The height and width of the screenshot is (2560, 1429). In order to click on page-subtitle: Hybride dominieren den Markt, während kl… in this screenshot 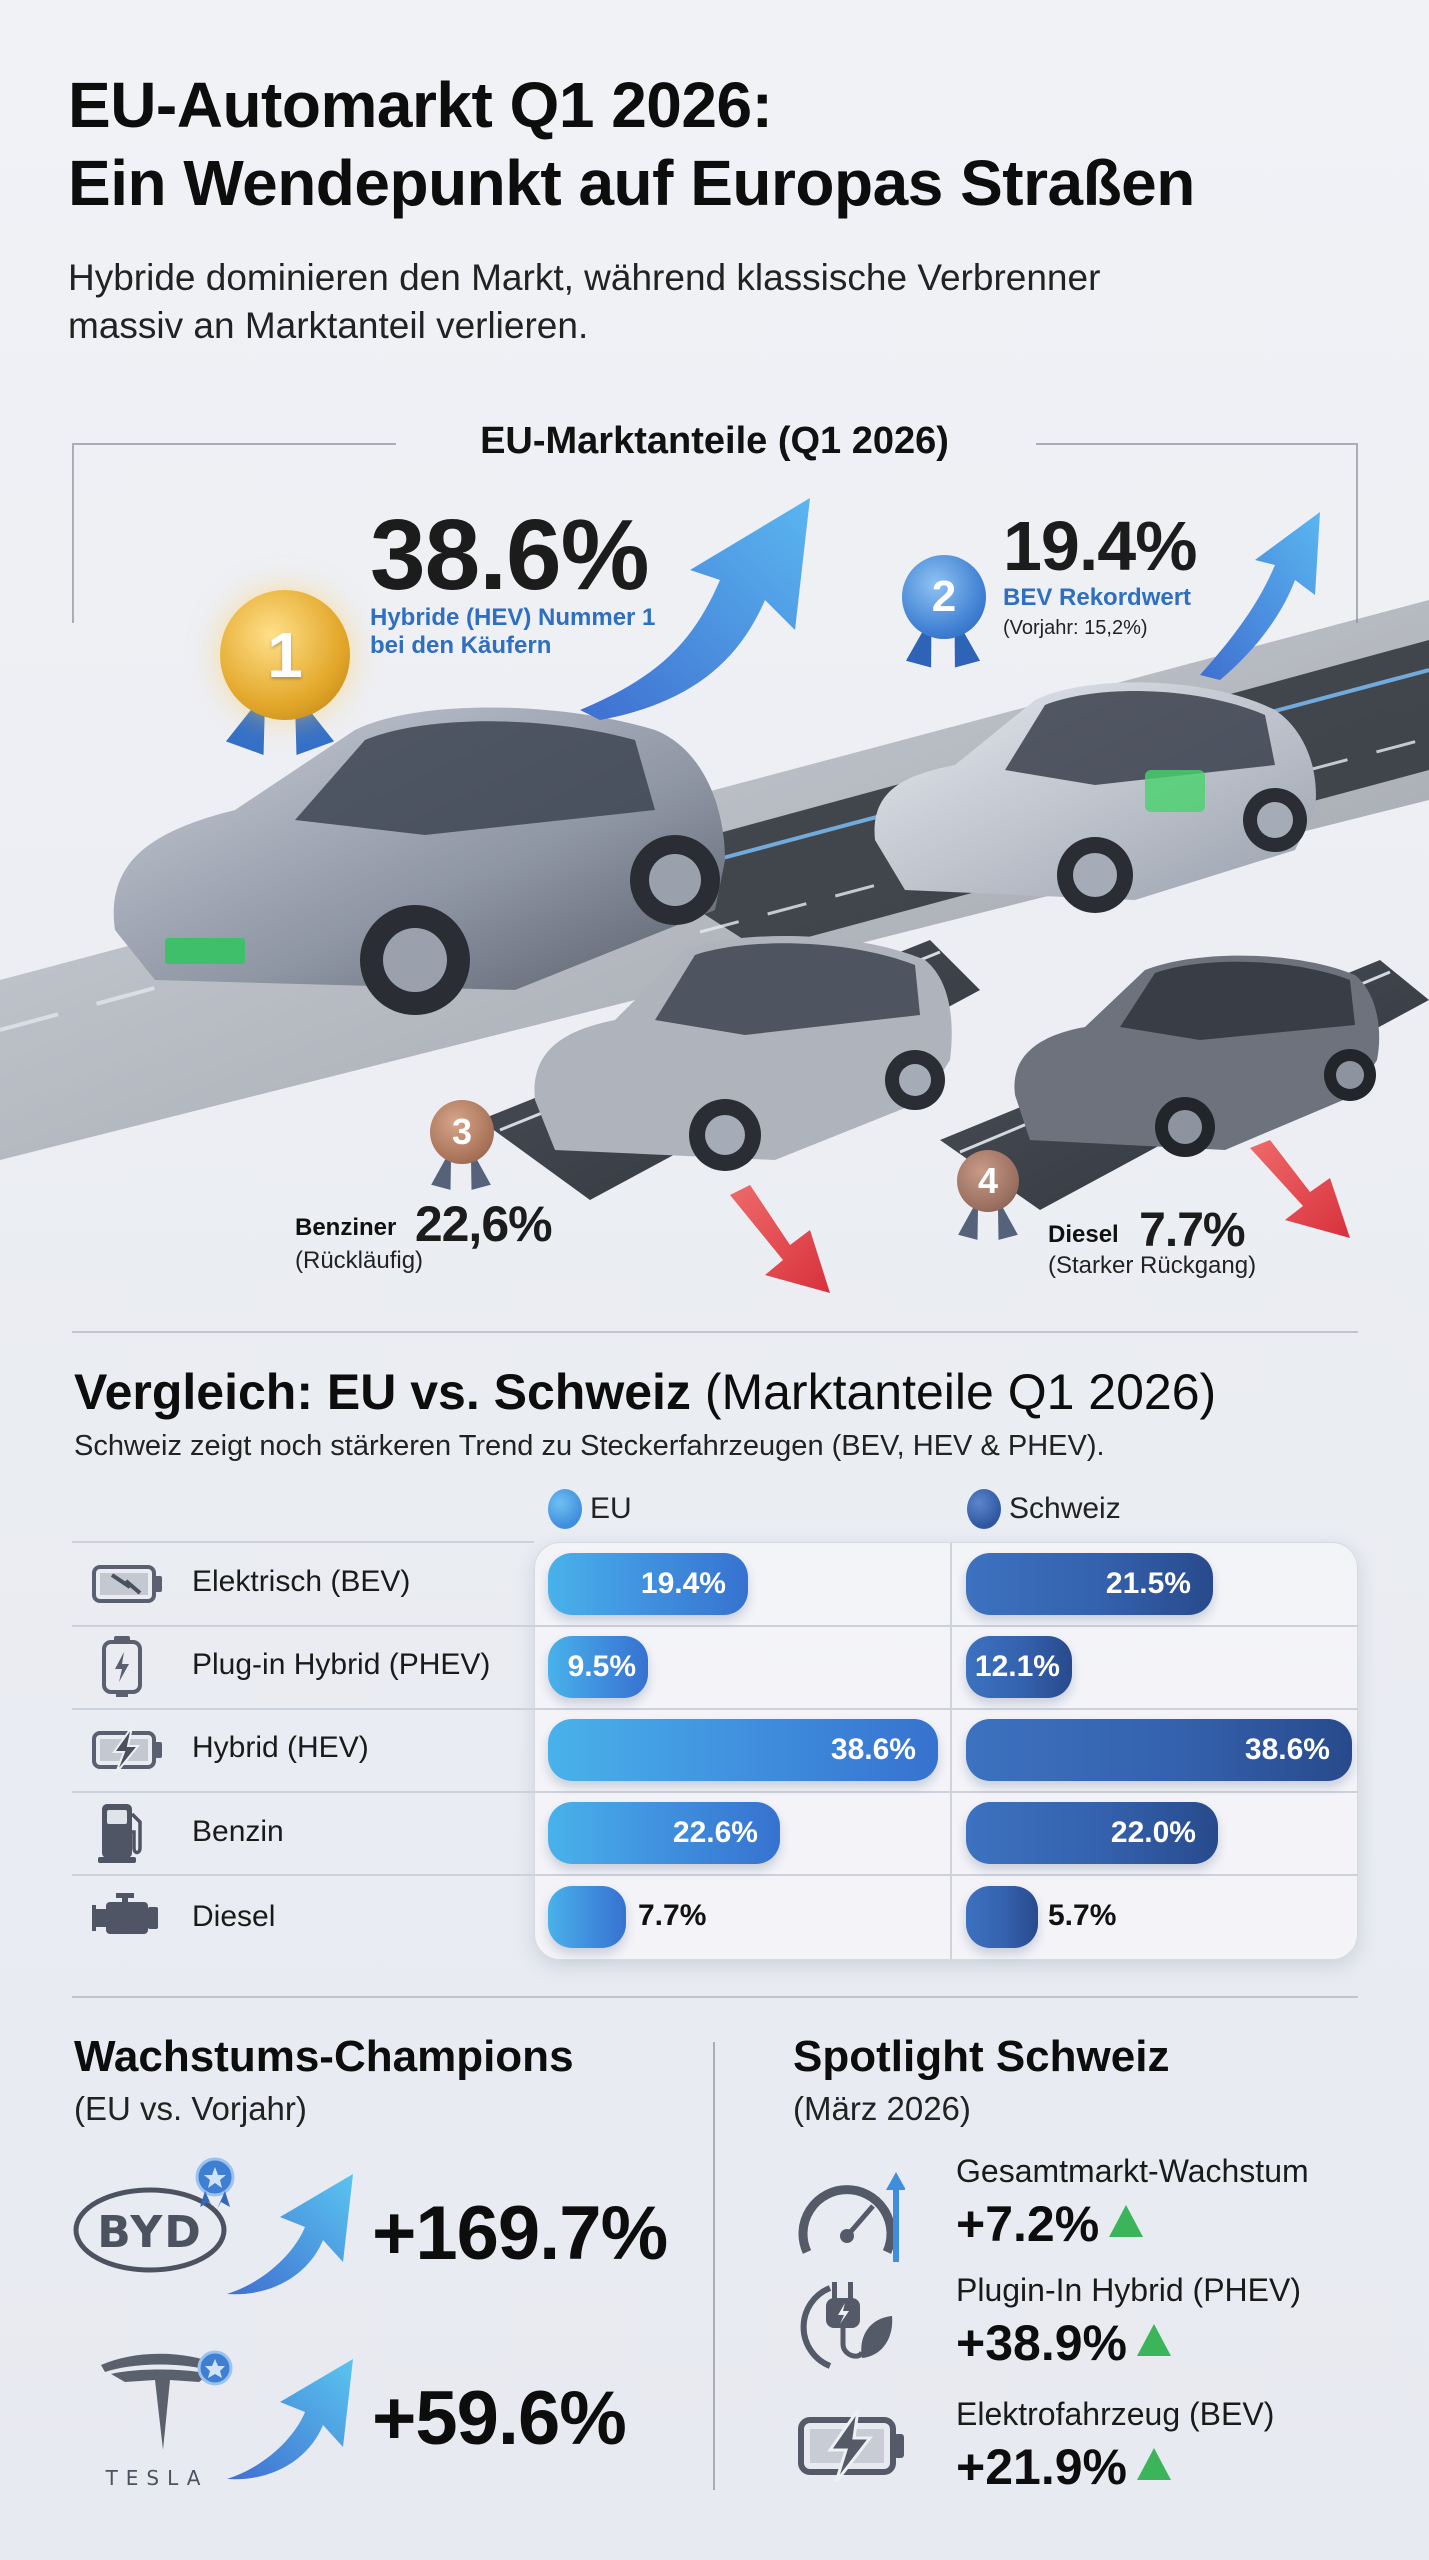, I will do `click(718, 302)`.